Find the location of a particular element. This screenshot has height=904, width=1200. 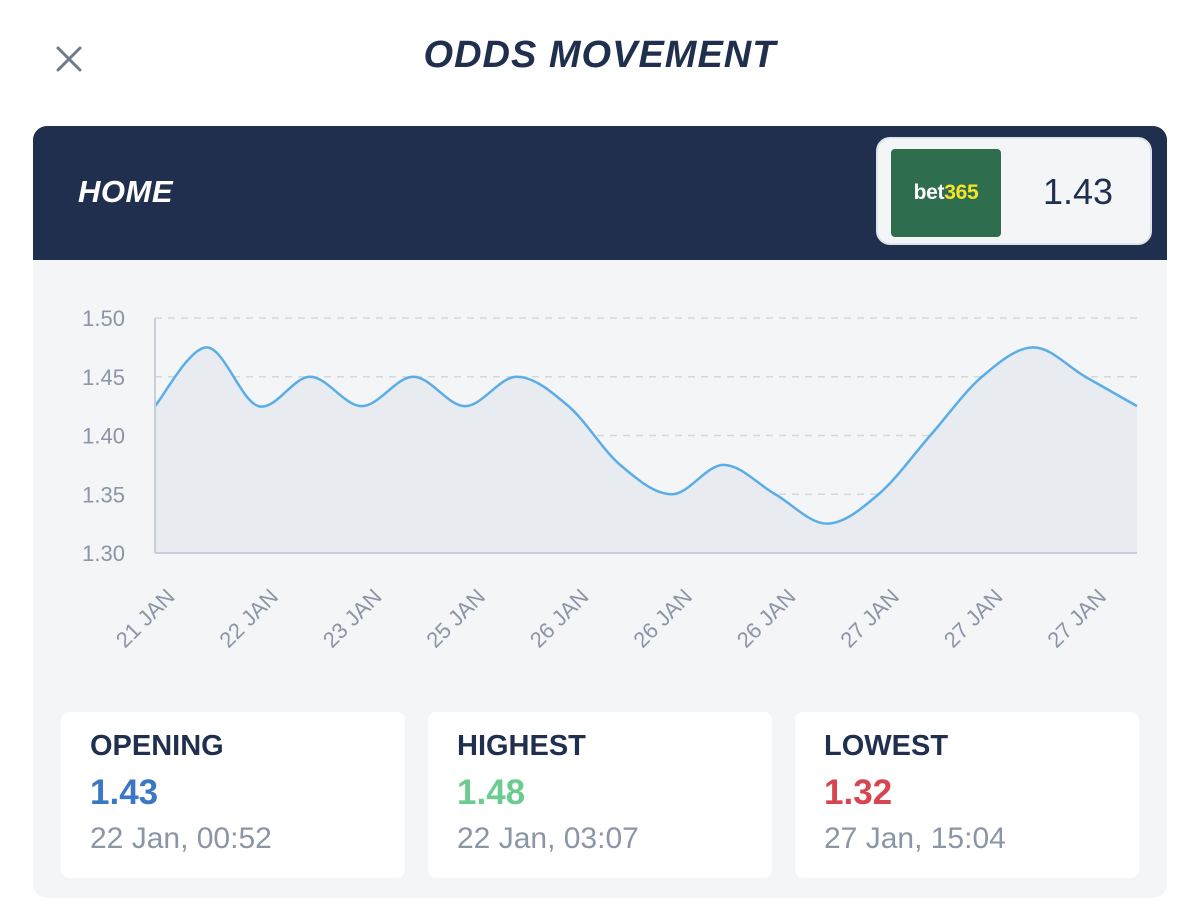

x-tick-label: 23 JAN is located at coordinates (352, 618).